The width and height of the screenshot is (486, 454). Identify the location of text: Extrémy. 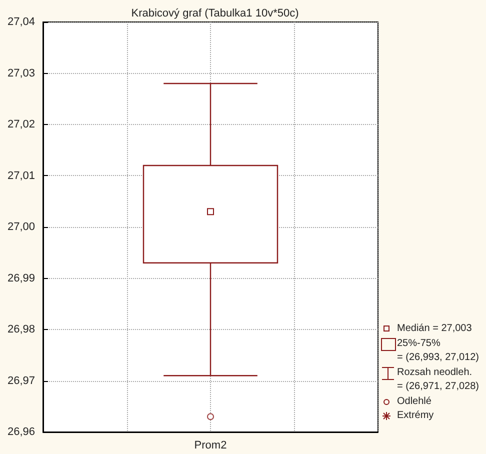
(415, 416).